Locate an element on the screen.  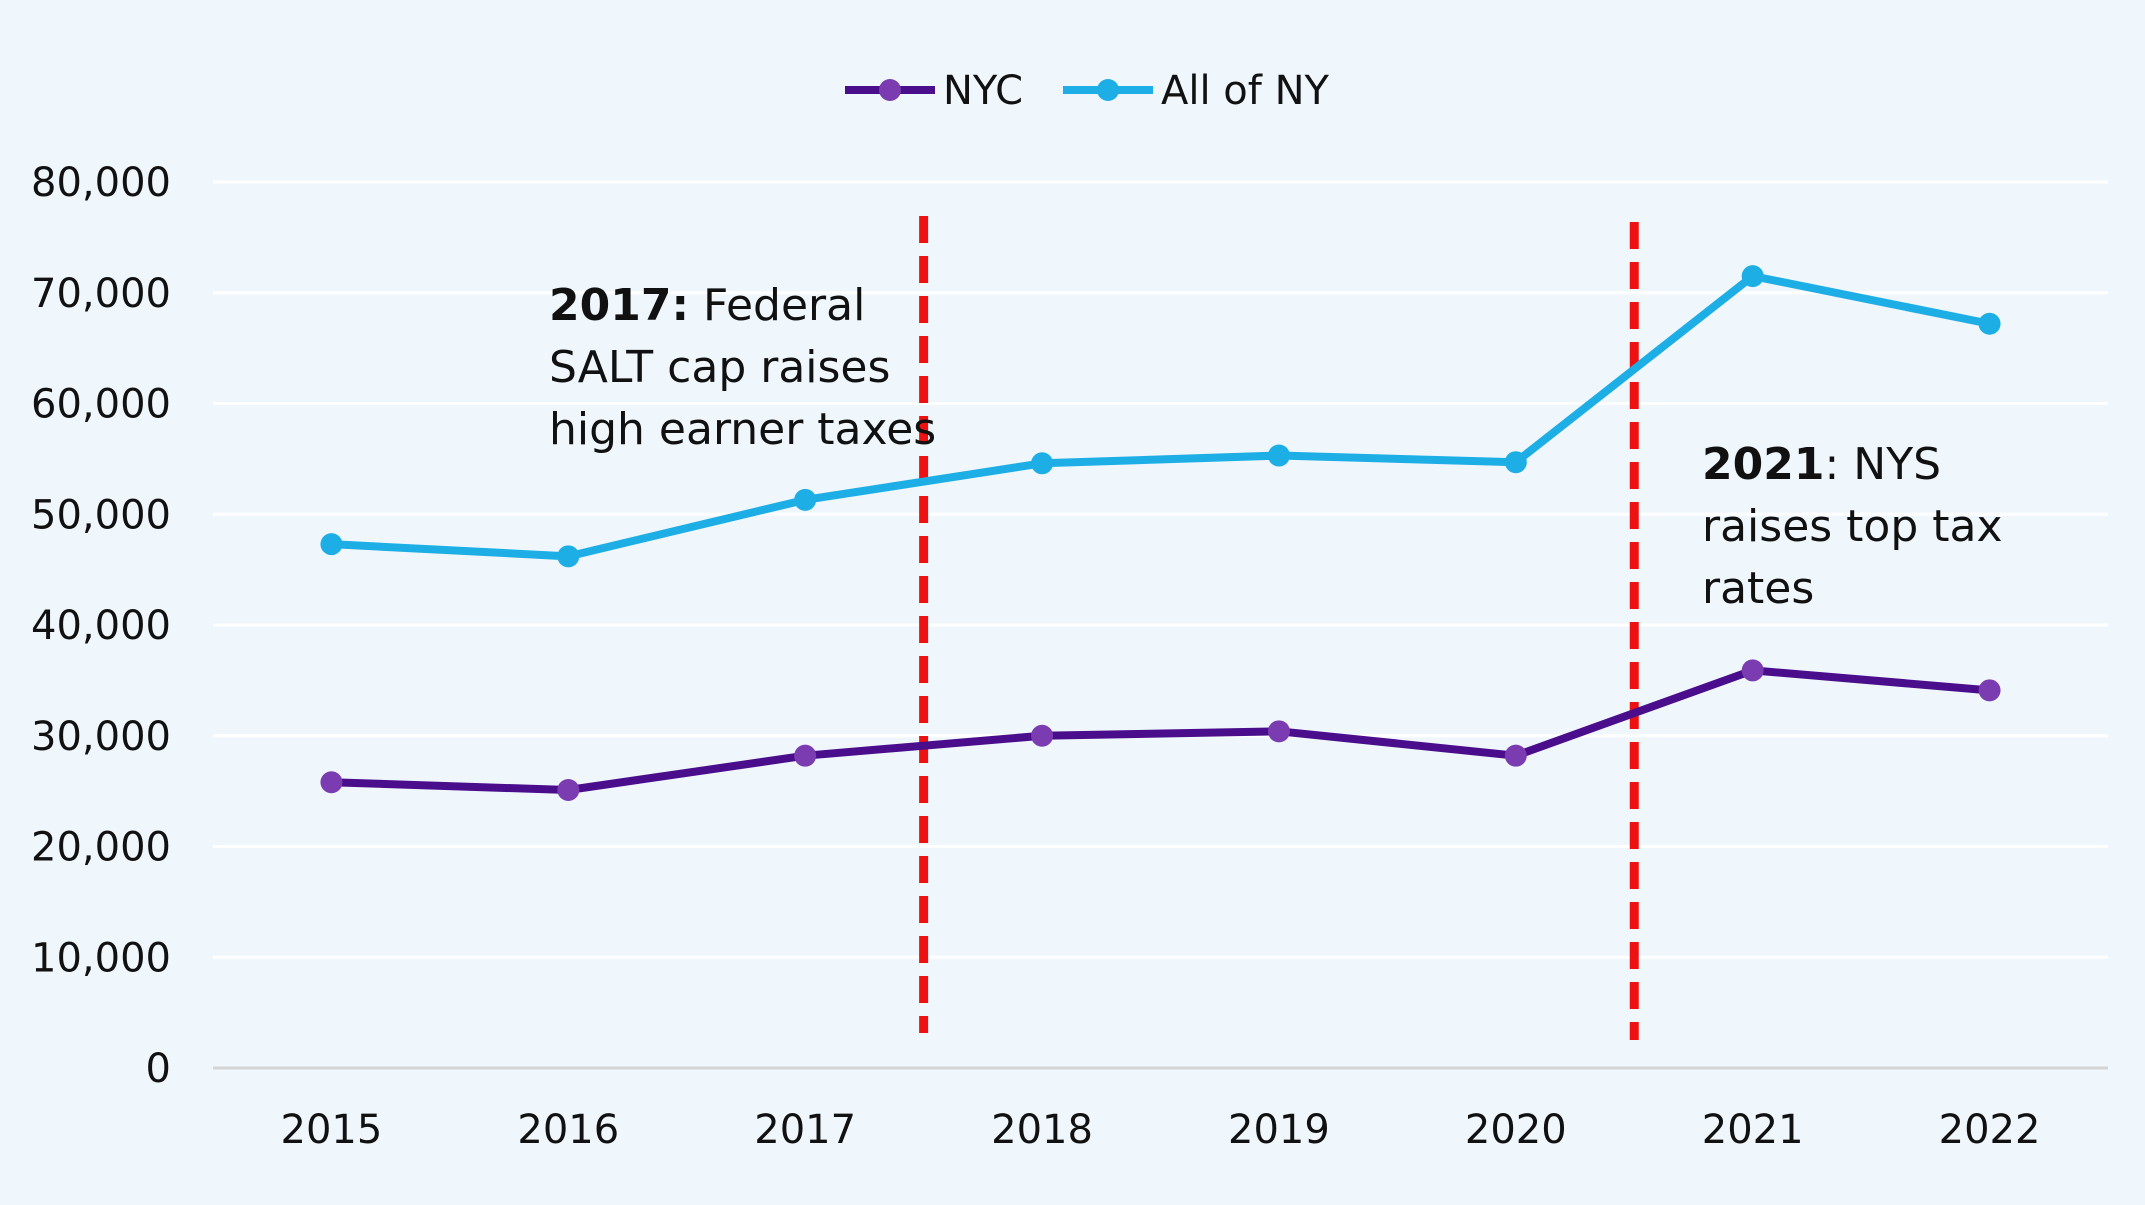
x-tick-label: 2017 is located at coordinates (805, 1130).